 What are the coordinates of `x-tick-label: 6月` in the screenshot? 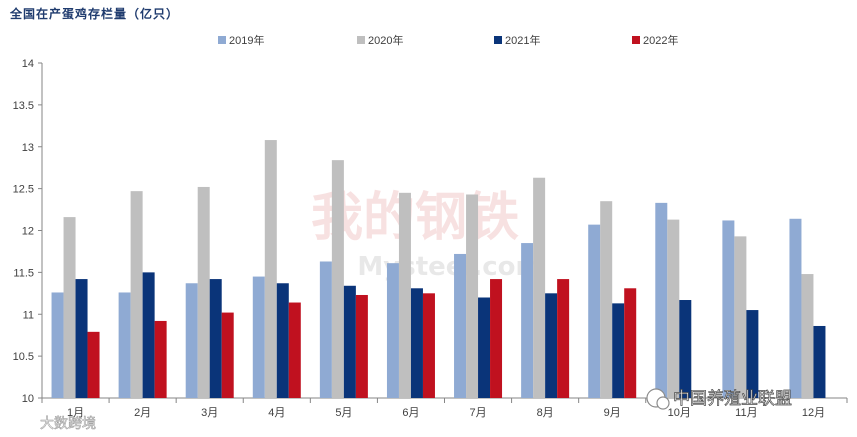 It's located at (410, 413).